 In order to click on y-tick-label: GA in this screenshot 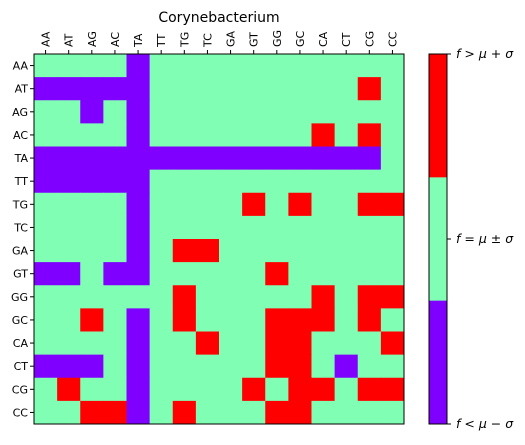, I will do `click(20, 251)`.